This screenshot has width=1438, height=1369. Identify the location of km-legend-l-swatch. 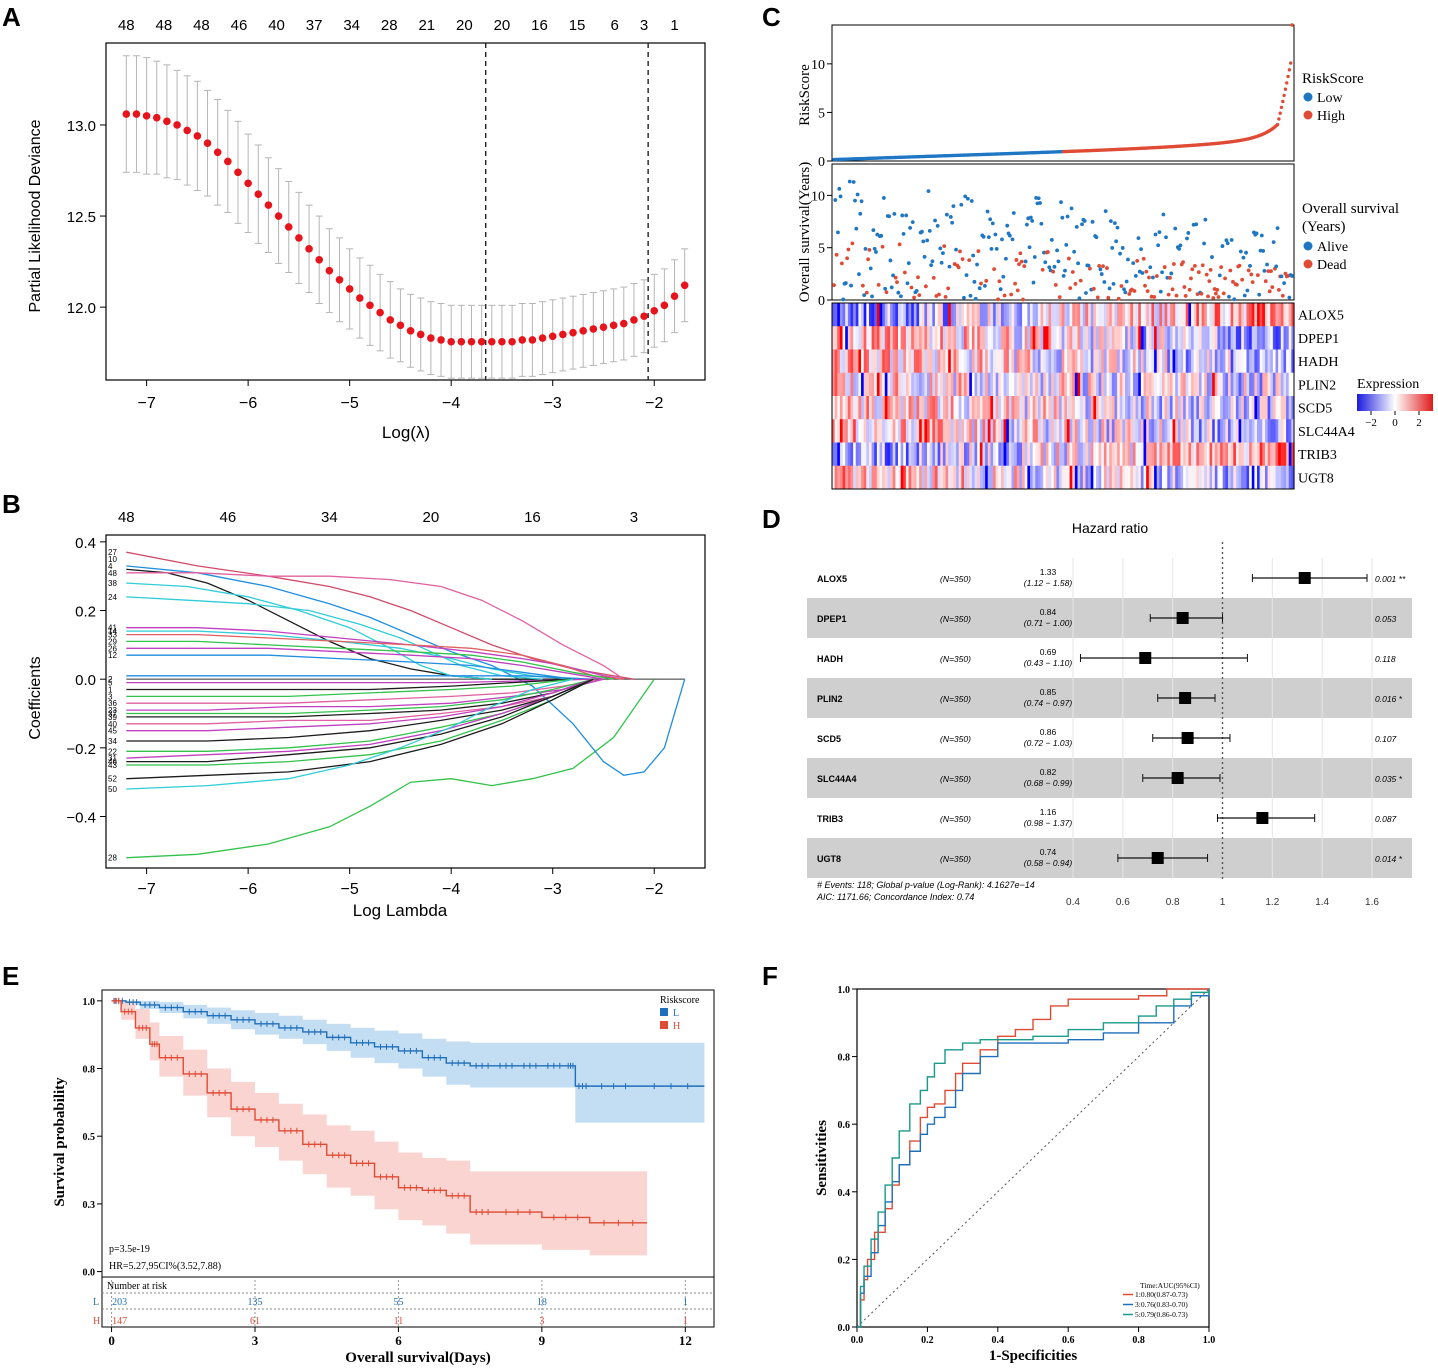
(664, 1012).